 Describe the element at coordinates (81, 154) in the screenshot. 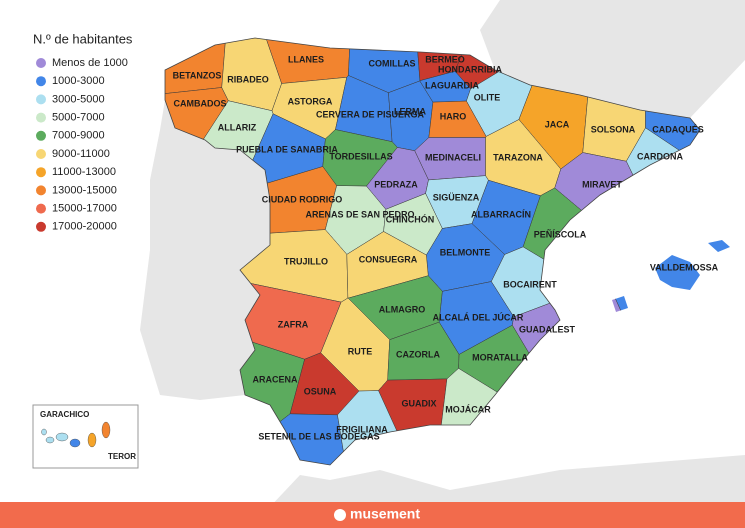

I see `legend-label: 9000-11000` at that location.